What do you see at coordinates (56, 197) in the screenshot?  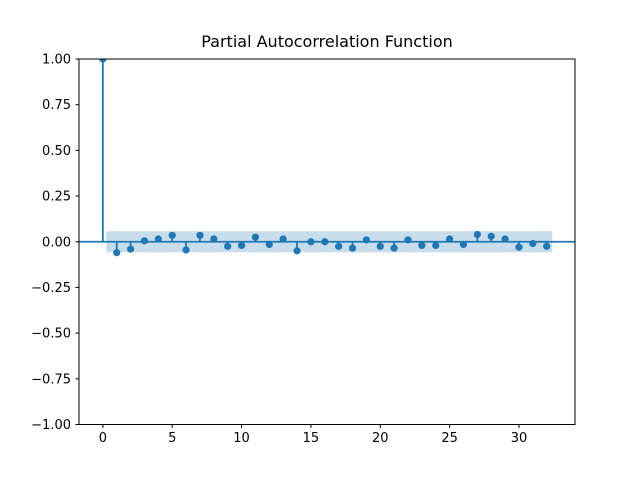 I see `y-tick-label: 0.25` at bounding box center [56, 197].